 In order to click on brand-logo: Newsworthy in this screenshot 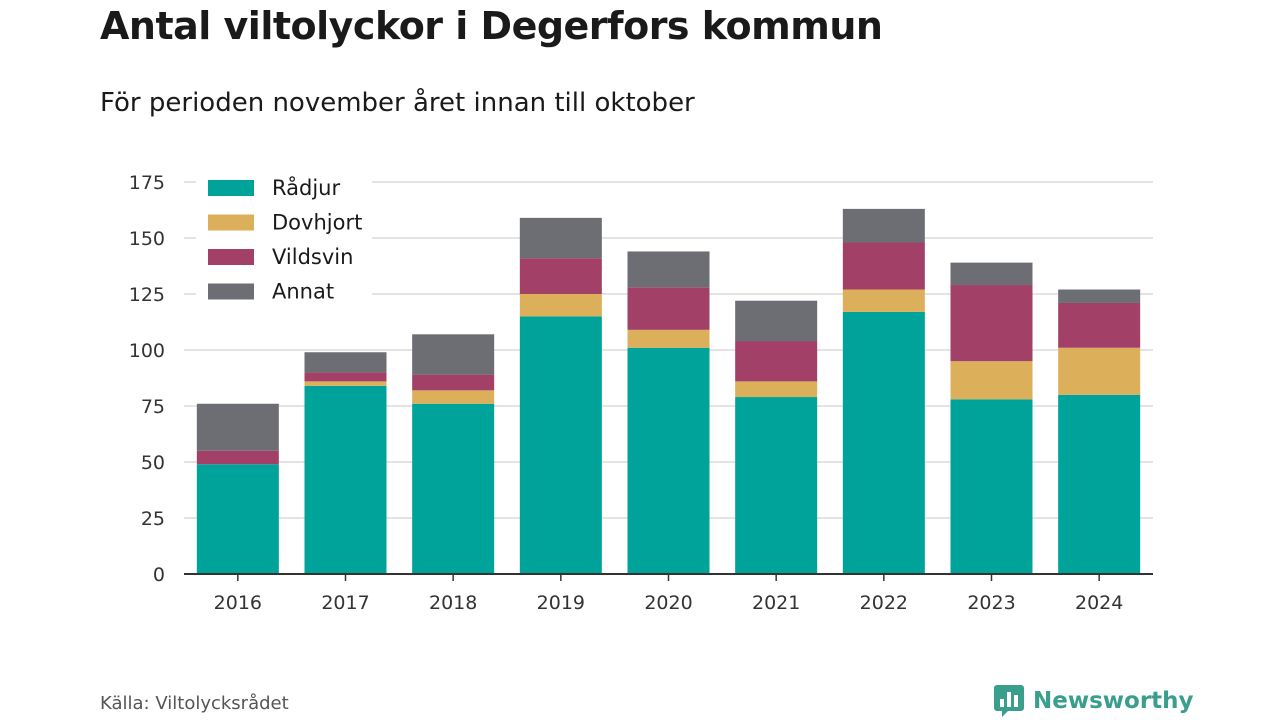, I will do `click(1093, 701)`.